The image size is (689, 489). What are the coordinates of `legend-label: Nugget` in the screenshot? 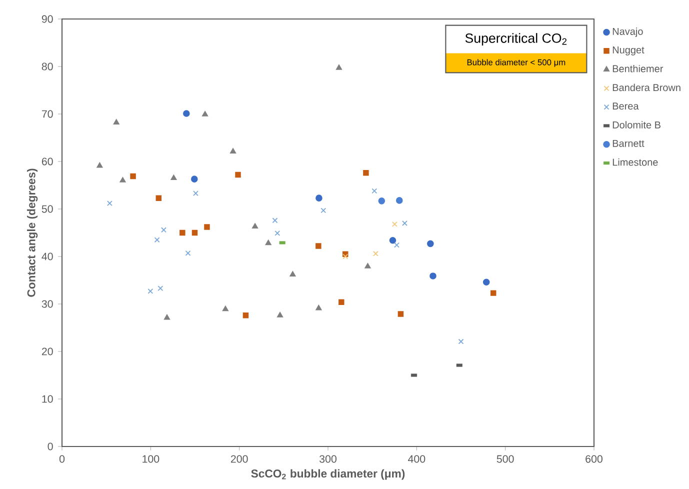 It's located at (628, 51).